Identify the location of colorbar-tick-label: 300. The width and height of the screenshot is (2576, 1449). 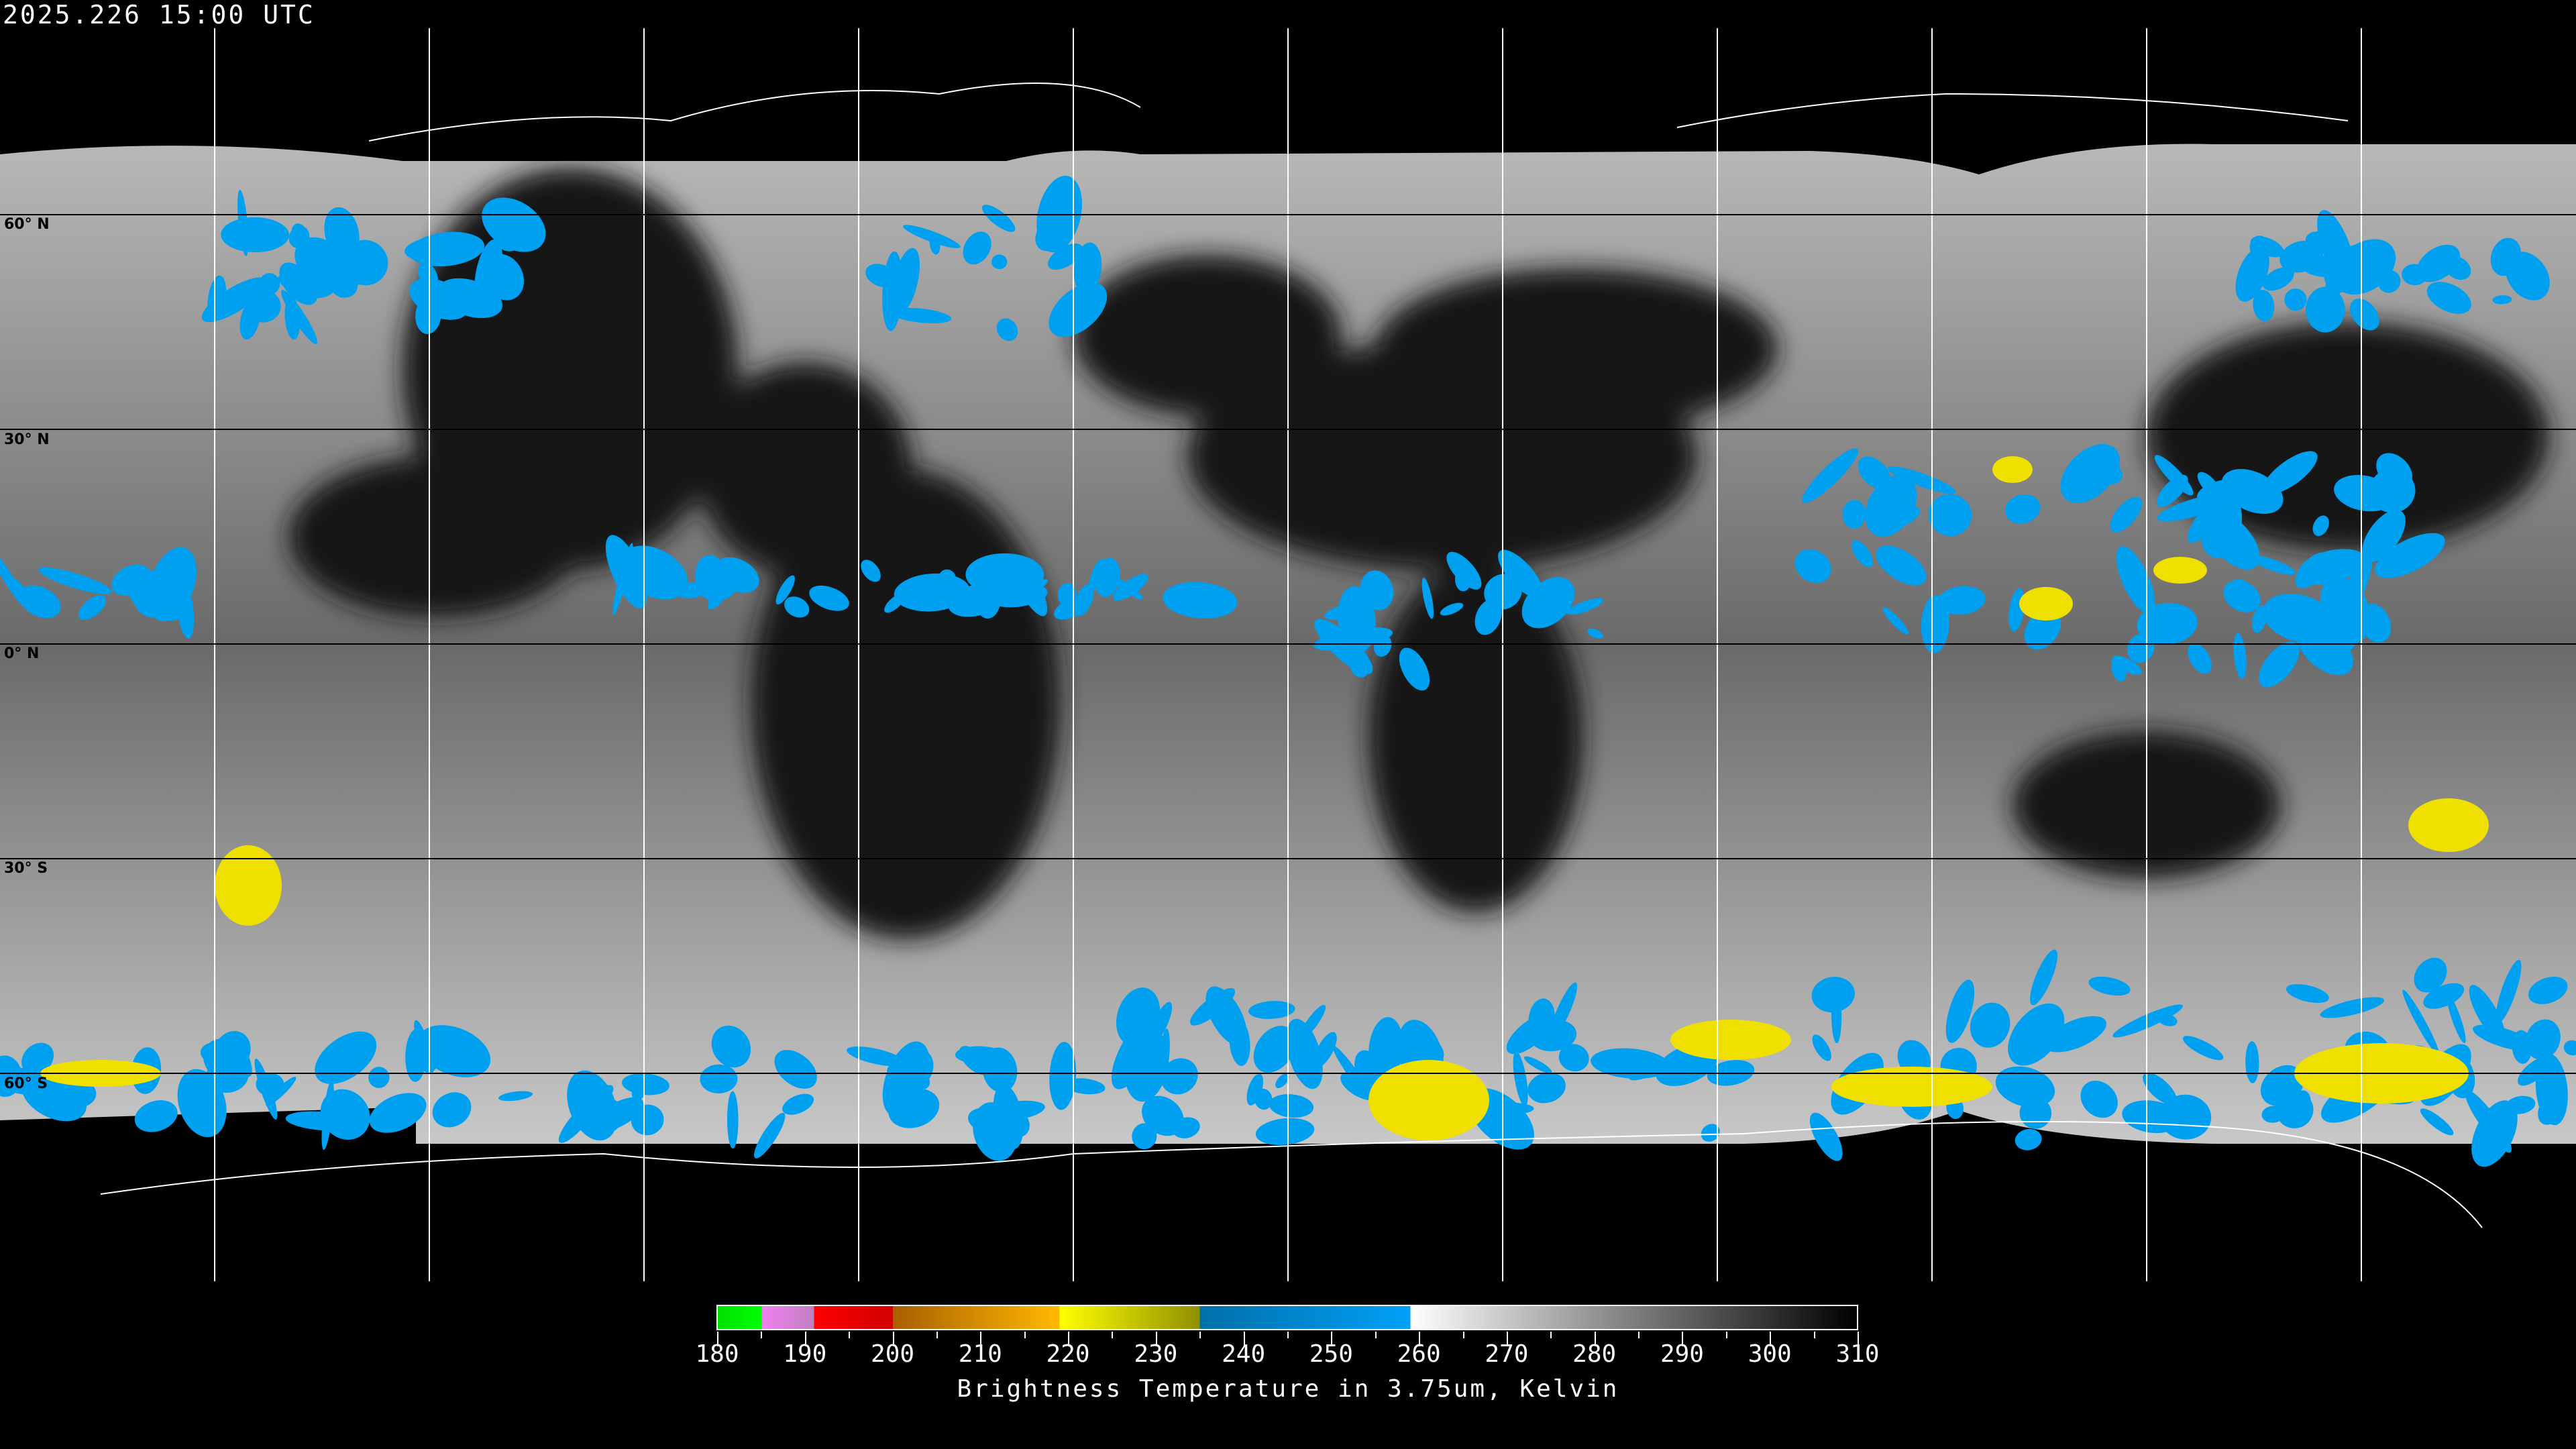
(1770, 1354).